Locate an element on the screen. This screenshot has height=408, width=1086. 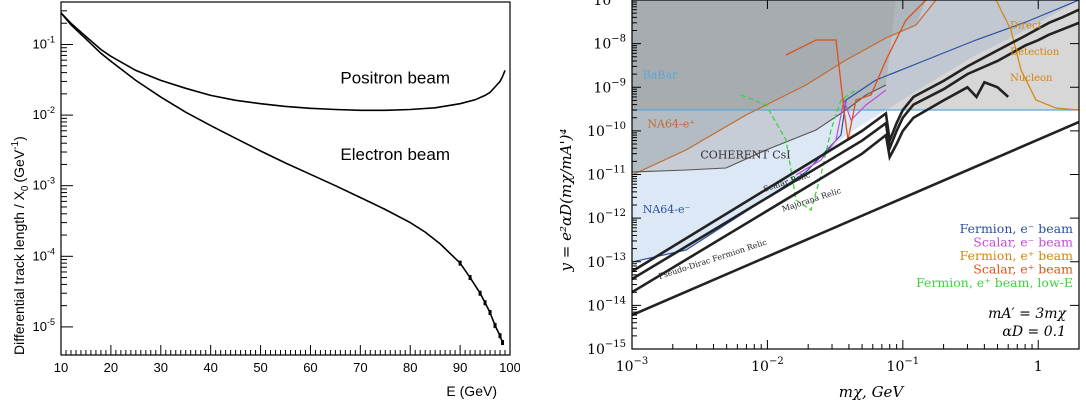
left-x-tick-label: 50 is located at coordinates (260, 367).